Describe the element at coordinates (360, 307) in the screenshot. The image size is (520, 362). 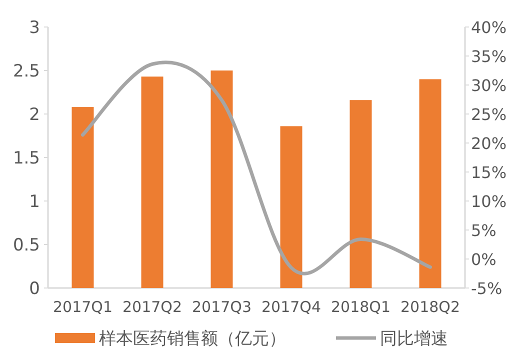
I see `x-tick-label: 2018Q1` at that location.